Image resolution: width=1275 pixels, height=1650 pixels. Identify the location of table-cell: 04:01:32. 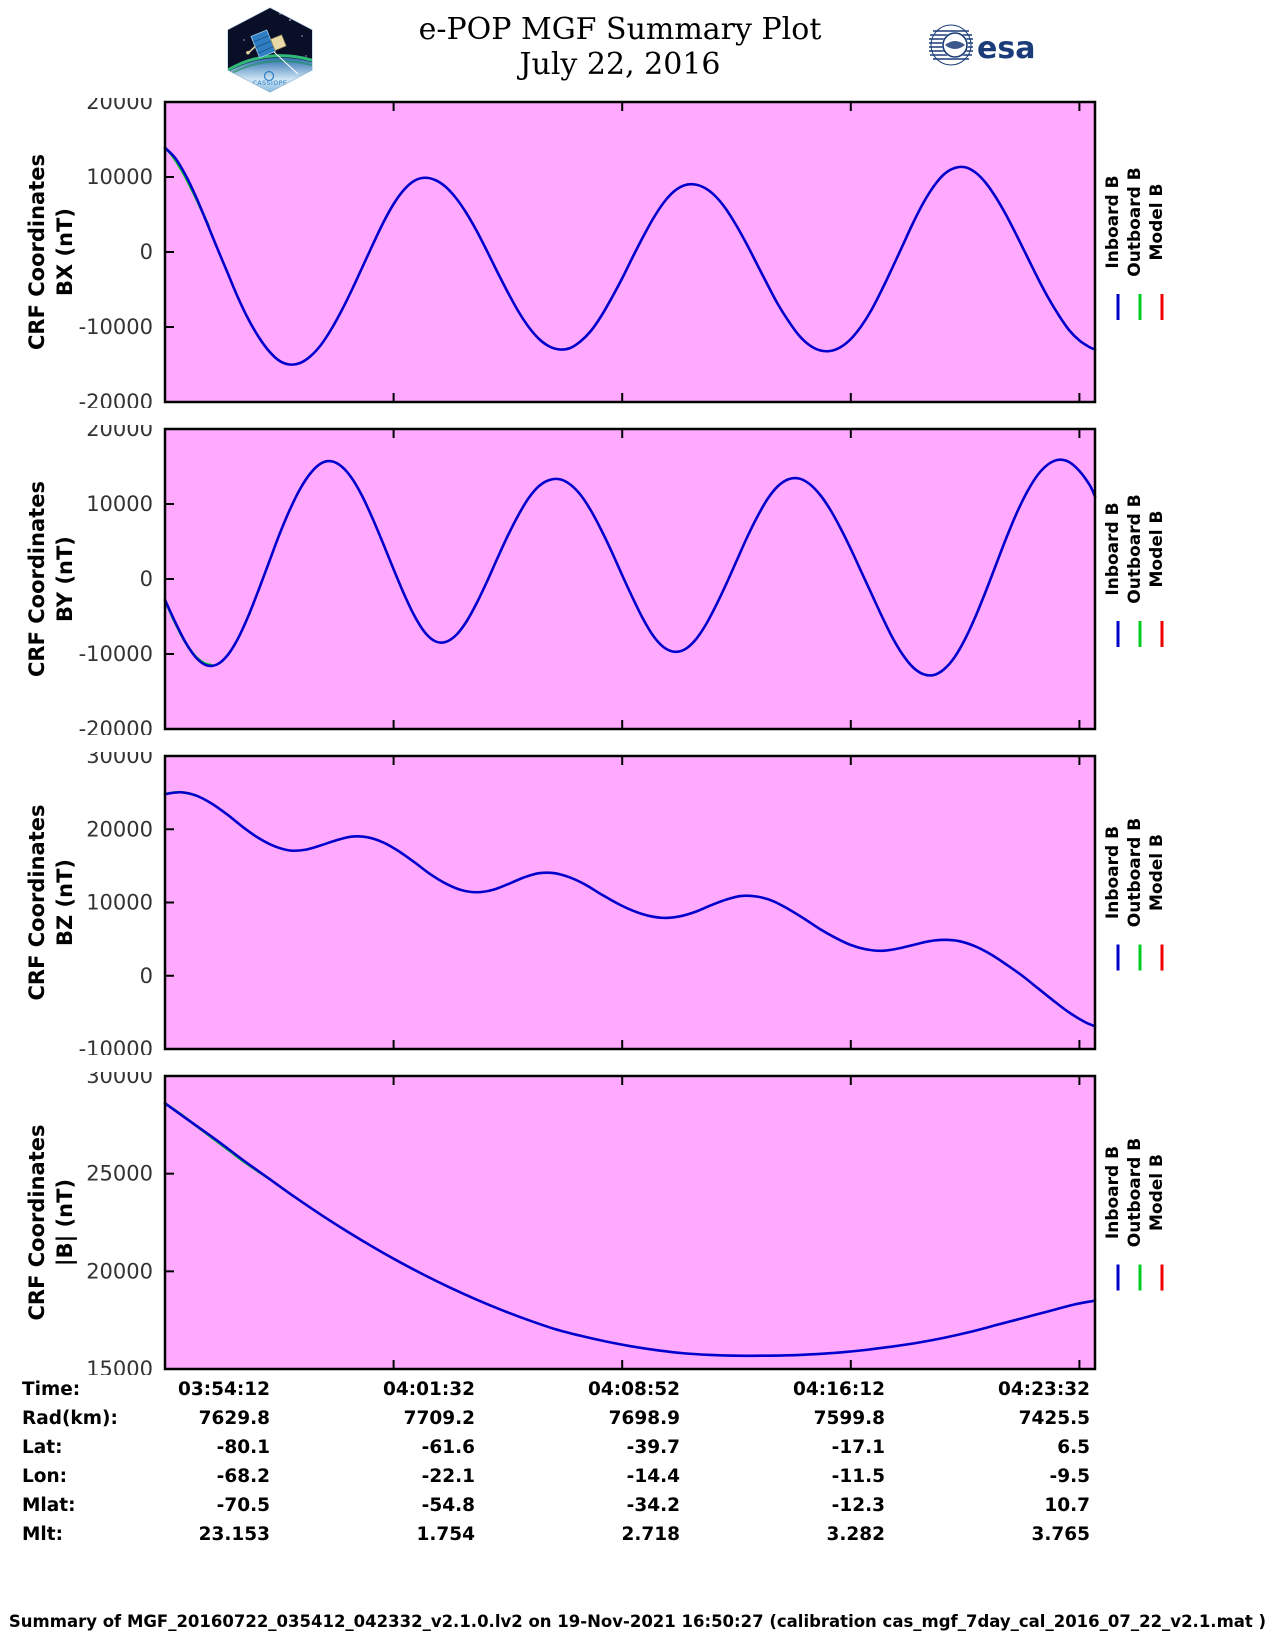
(428, 1389).